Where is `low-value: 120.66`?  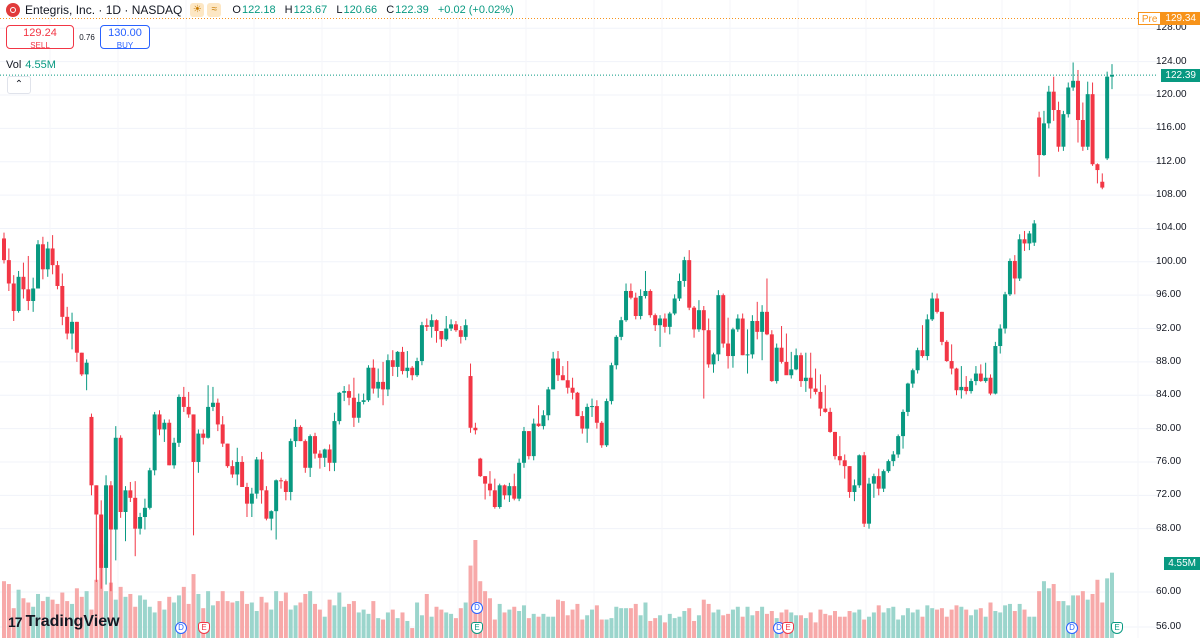
low-value: 120.66 is located at coordinates (360, 10).